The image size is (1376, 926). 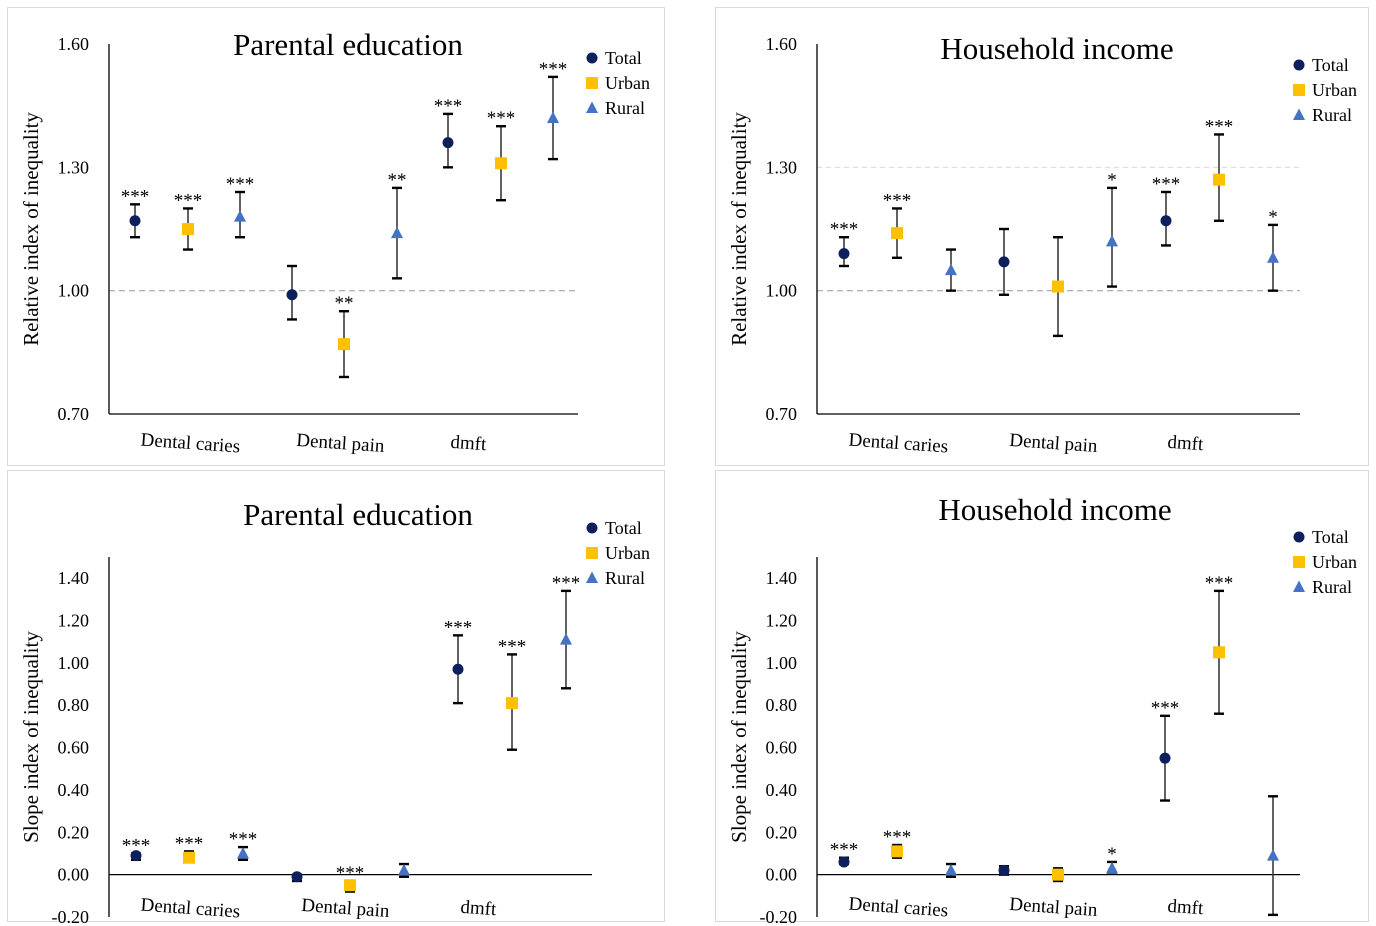 I want to click on y-tick-label: 0.00, so click(x=74, y=875).